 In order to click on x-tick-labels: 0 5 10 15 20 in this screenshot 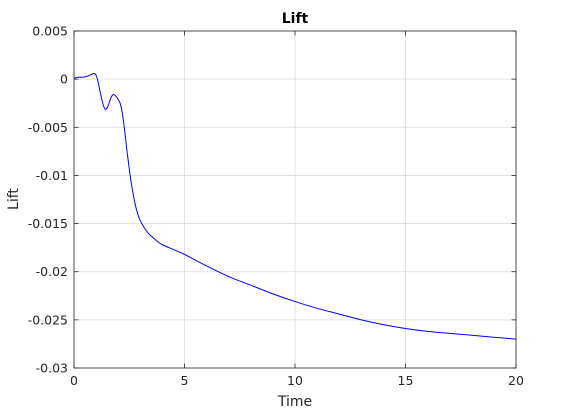, I will do `click(297, 380)`.